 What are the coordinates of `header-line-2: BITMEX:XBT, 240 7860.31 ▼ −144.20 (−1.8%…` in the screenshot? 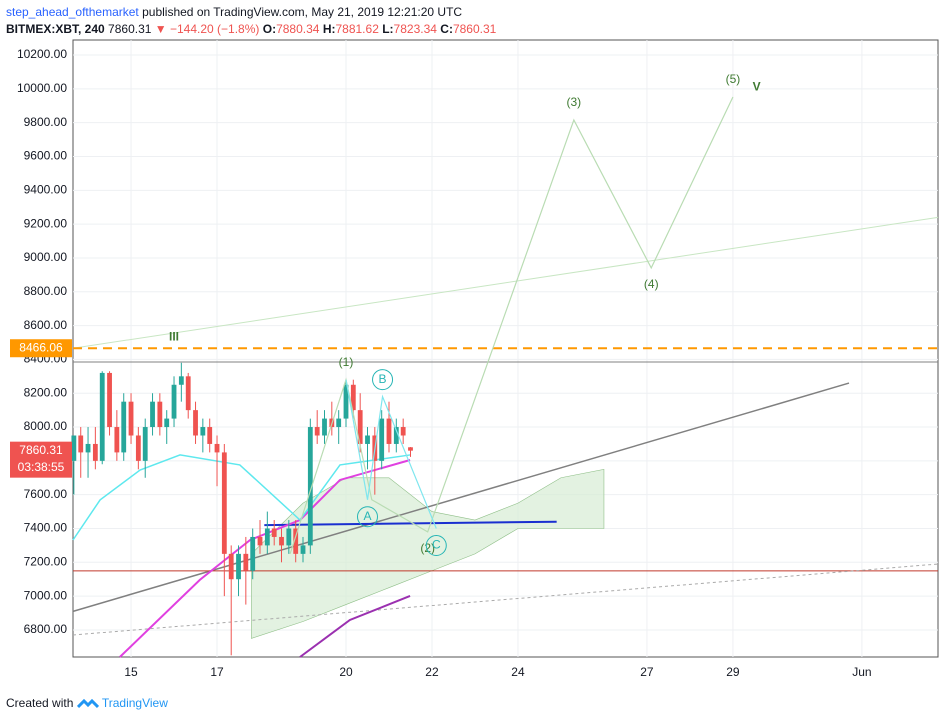 It's located at (251, 29).